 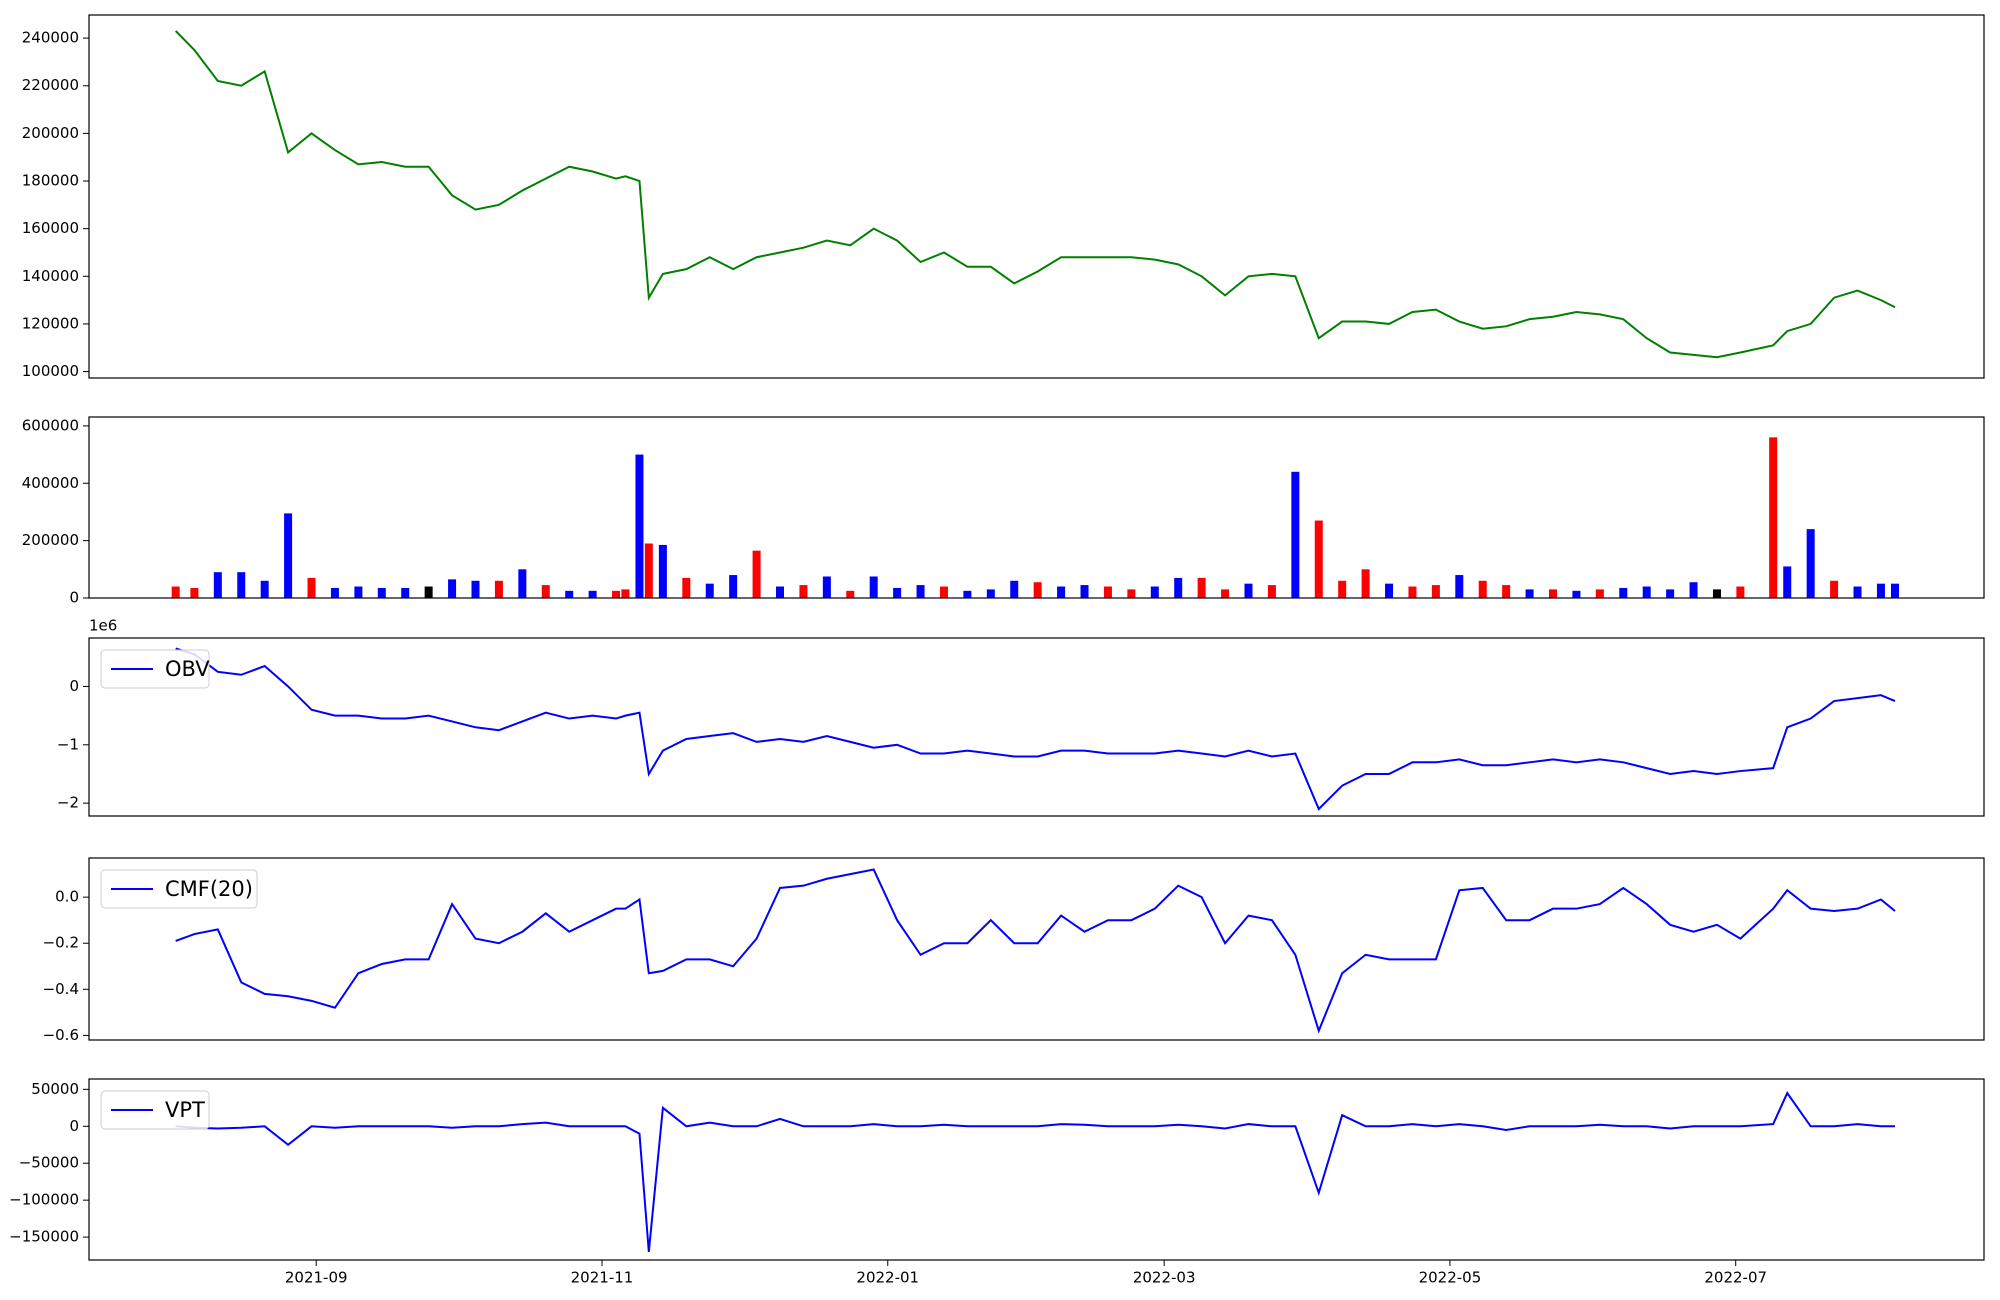 What do you see at coordinates (50, 181) in the screenshot?
I see `y-tick-label: 180000` at bounding box center [50, 181].